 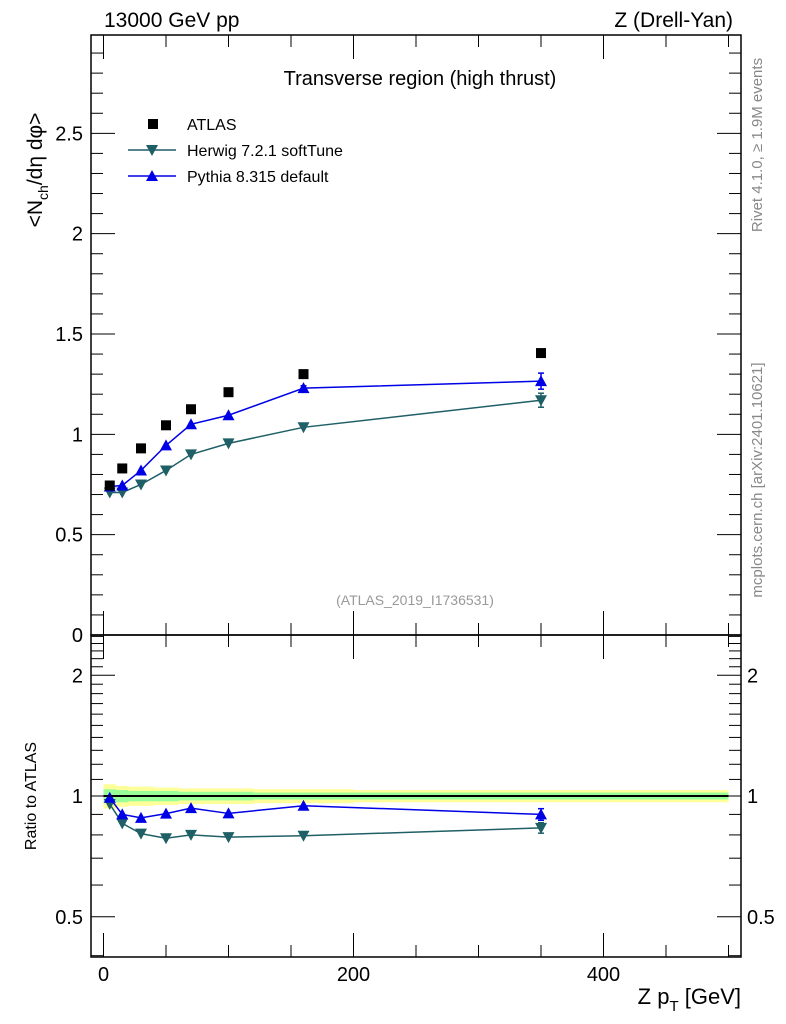 I want to click on pythia-line, so click(x=325, y=434).